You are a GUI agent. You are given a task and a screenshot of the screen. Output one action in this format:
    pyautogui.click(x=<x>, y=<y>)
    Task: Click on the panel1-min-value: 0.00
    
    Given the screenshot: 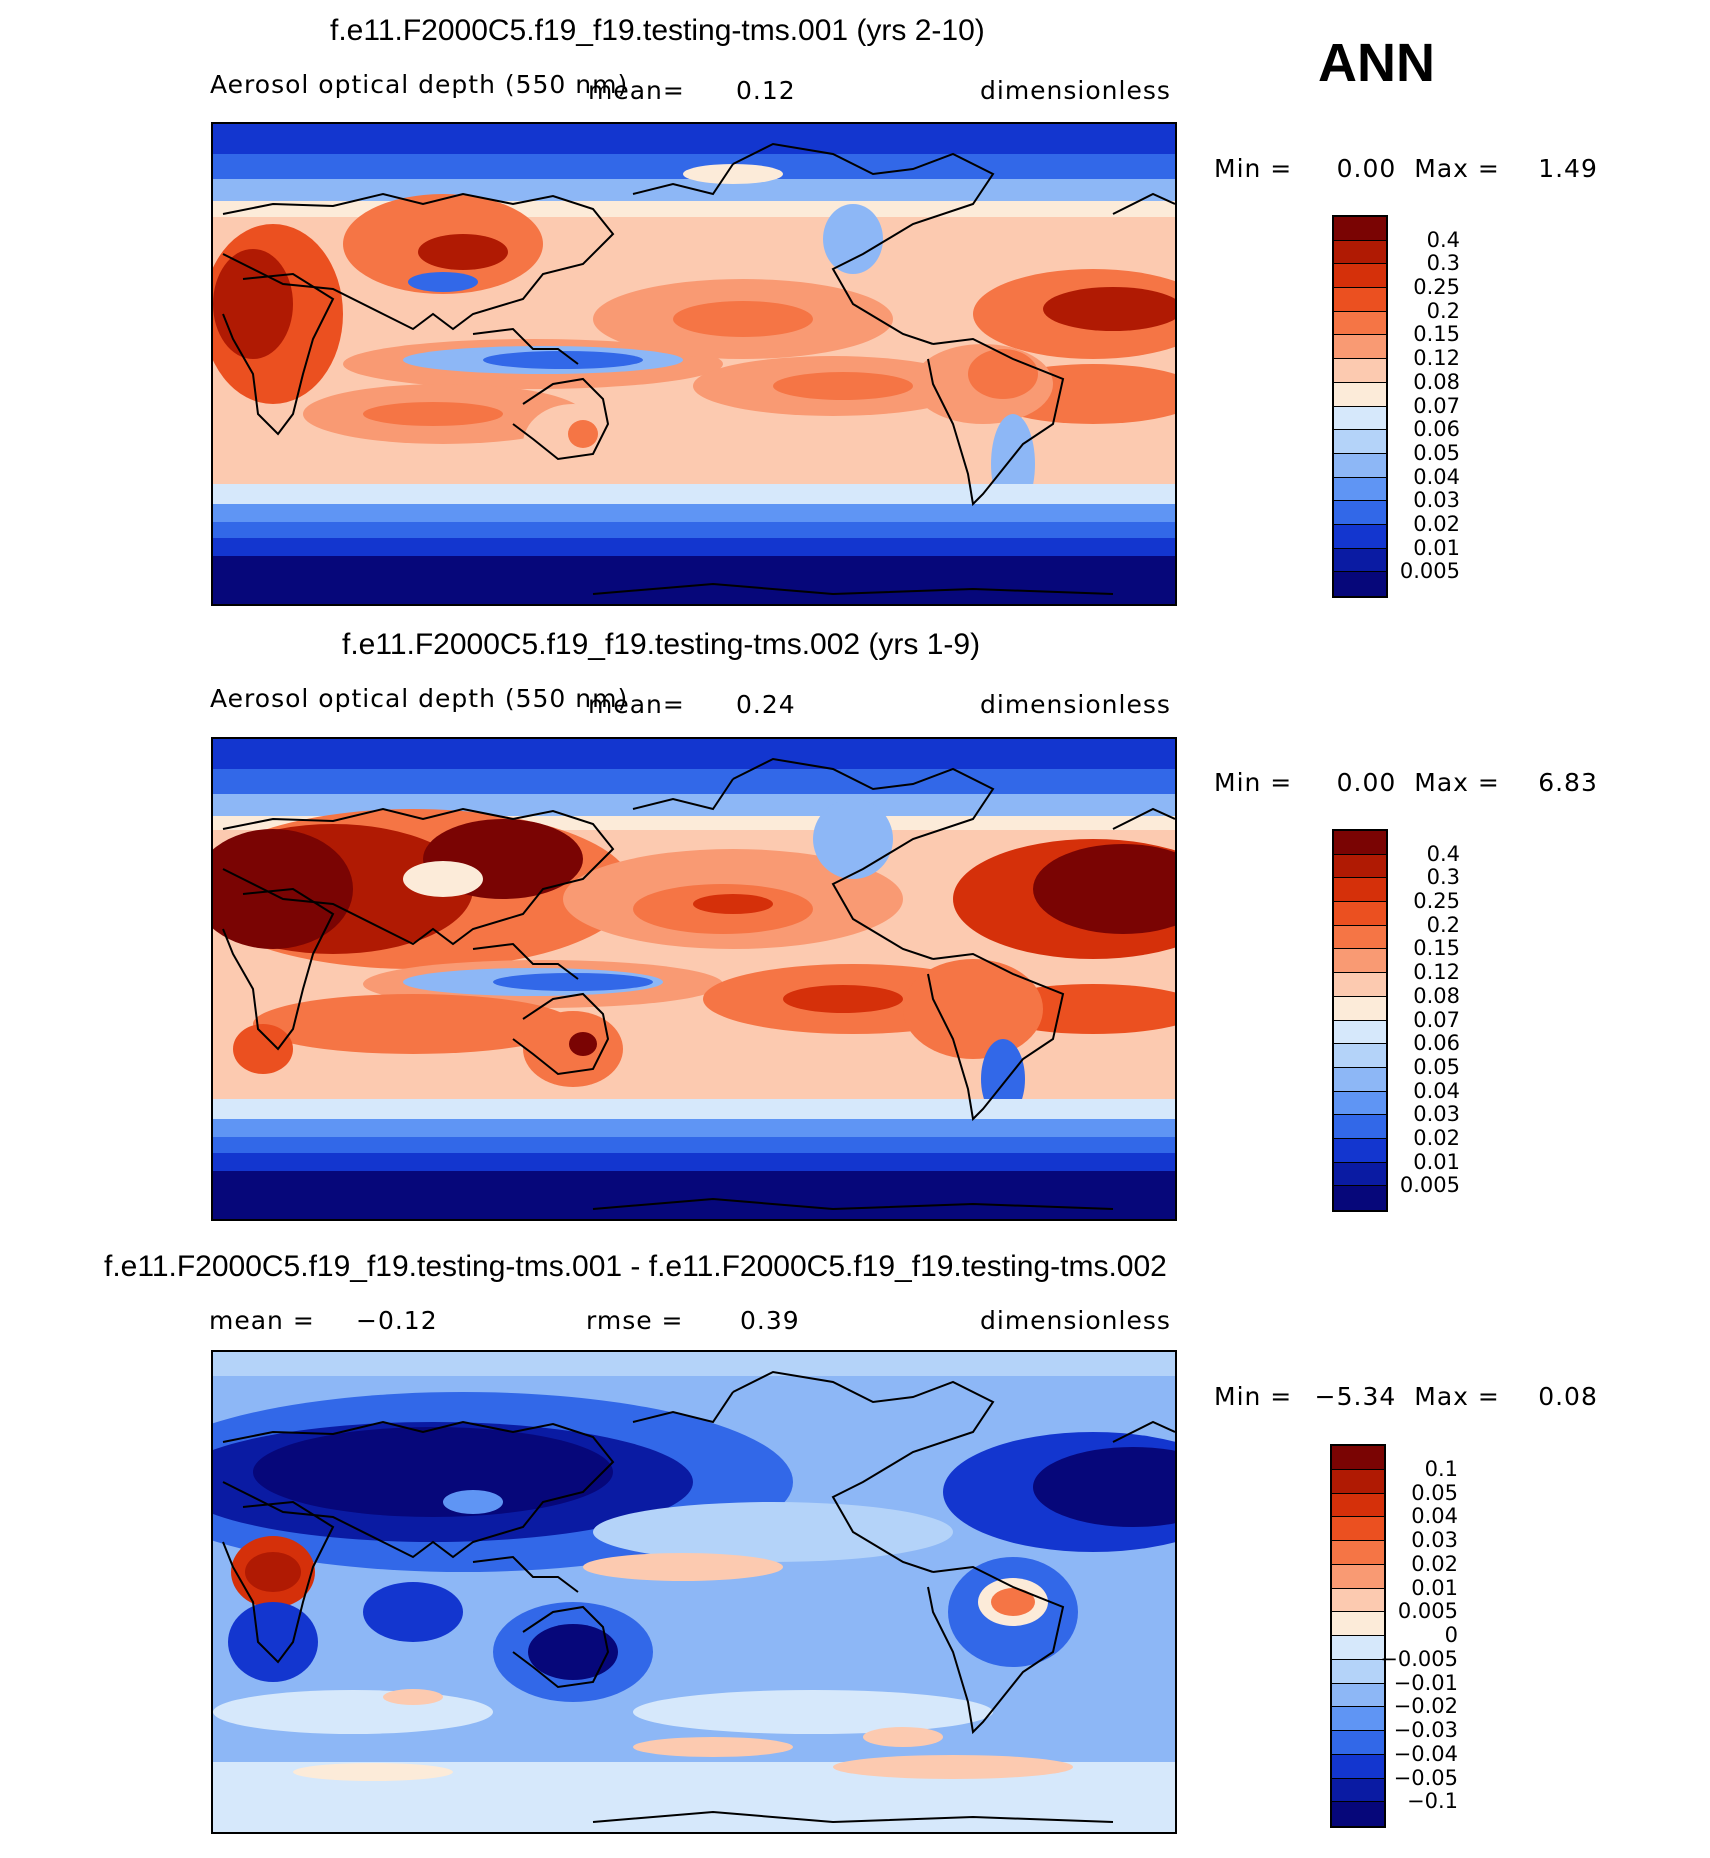 What is the action you would take?
    pyautogui.click(x=1366, y=168)
    